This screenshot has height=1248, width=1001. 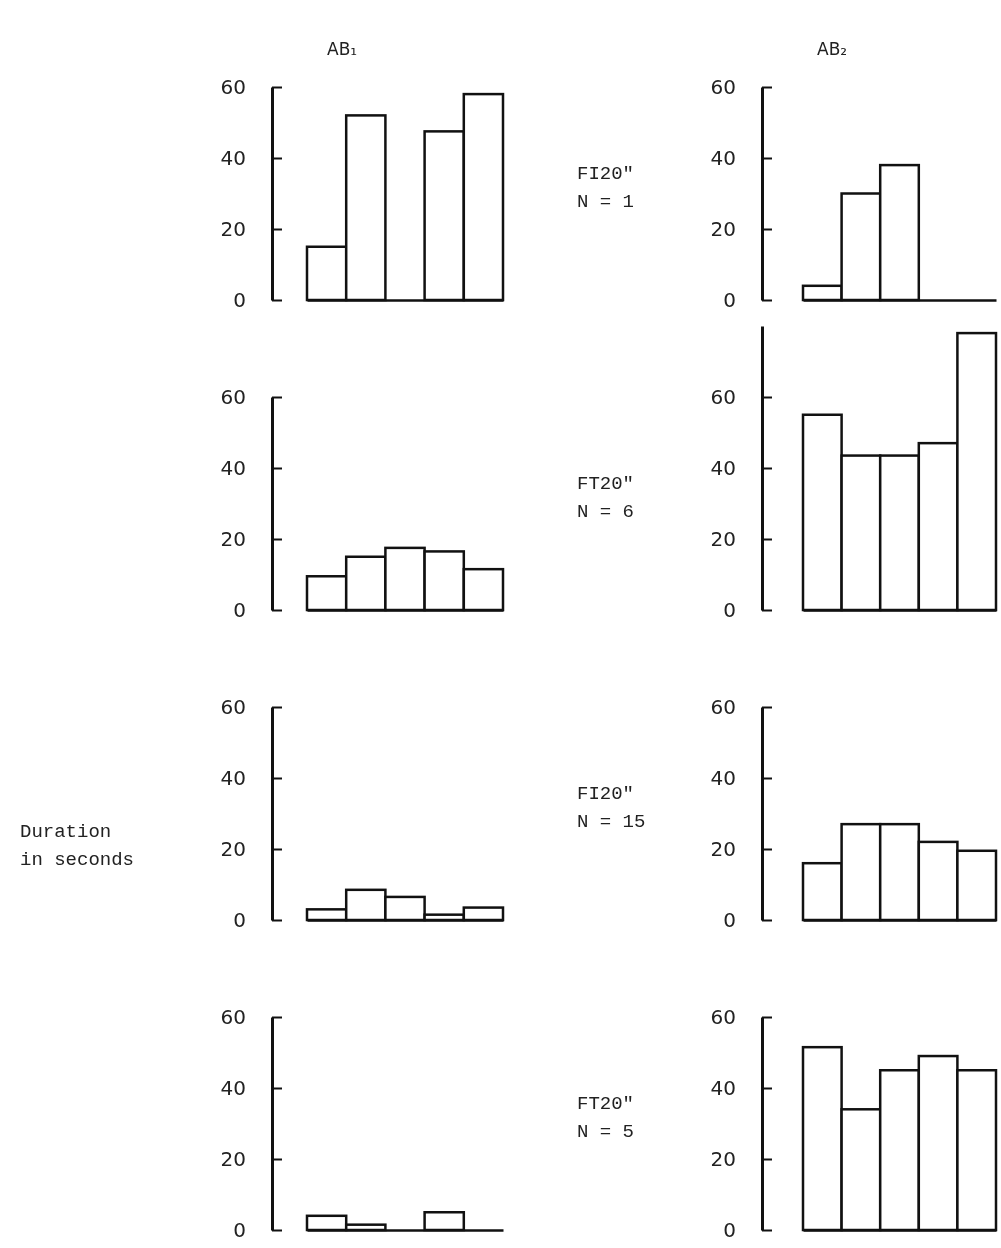 What do you see at coordinates (342, 49) in the screenshot?
I see `chart-title: AB₁` at bounding box center [342, 49].